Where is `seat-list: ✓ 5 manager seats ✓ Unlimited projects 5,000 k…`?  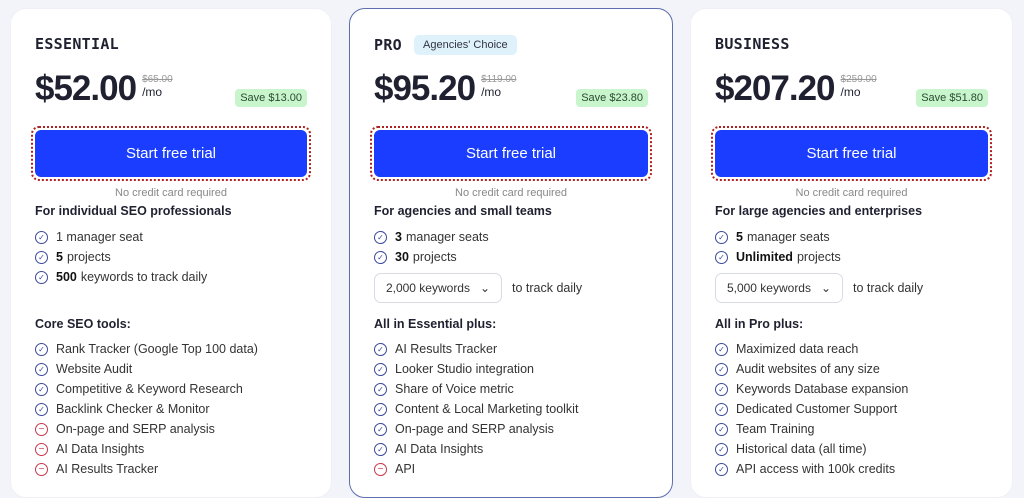 seat-list: ✓ 5 manager seats ✓ Unlimited projects 5,000 k… is located at coordinates (819, 265).